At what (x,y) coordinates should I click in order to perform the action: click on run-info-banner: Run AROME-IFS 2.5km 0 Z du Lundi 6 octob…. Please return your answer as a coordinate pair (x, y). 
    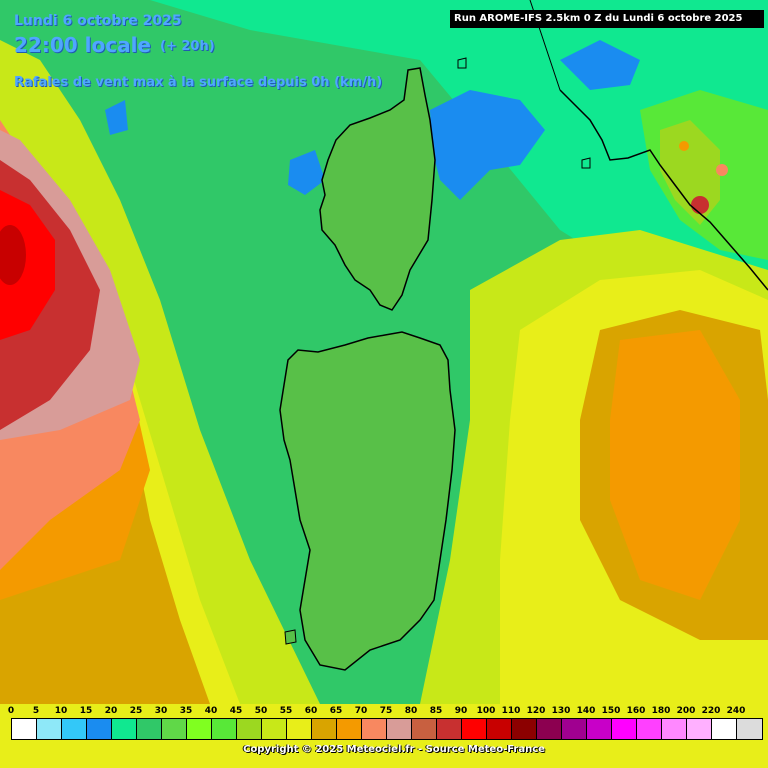
    Looking at the image, I should click on (607, 19).